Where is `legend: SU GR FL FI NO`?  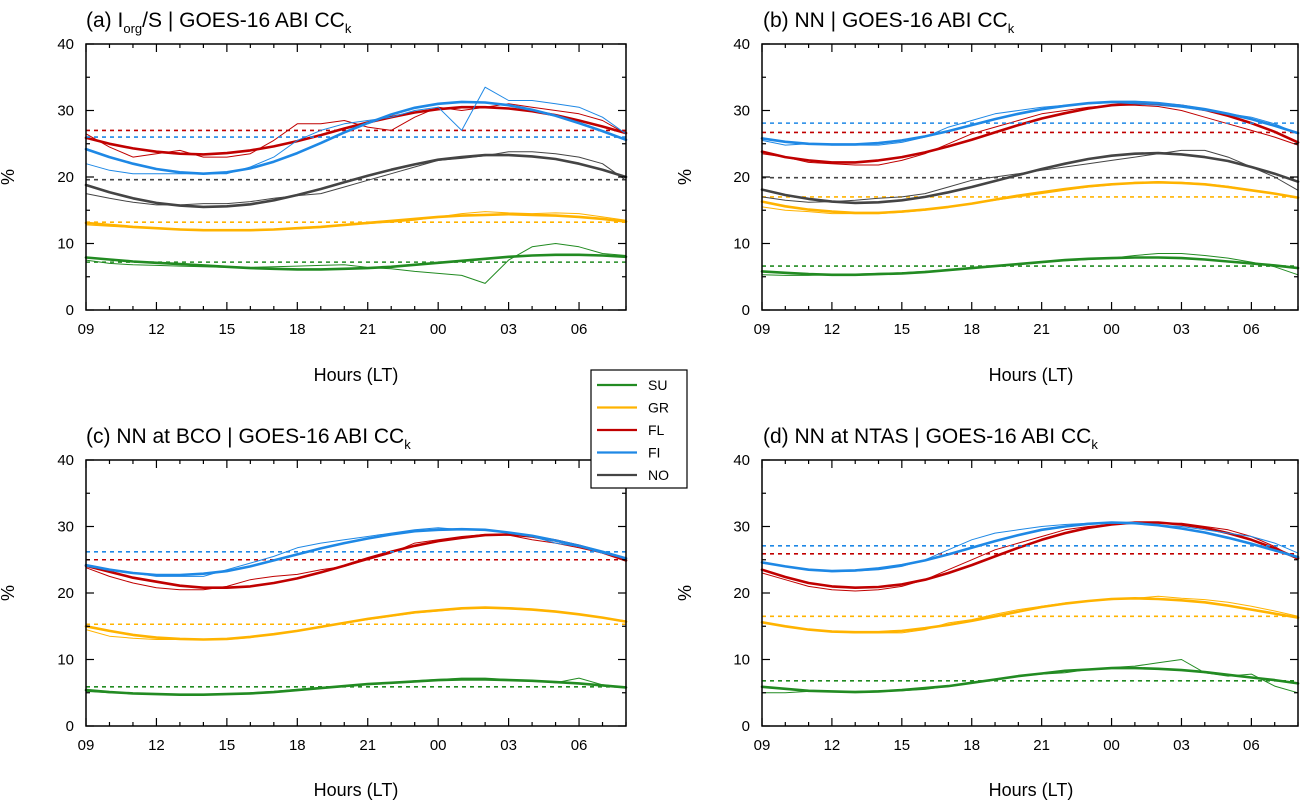
legend: SU GR FL FI NO is located at coordinates (639, 429).